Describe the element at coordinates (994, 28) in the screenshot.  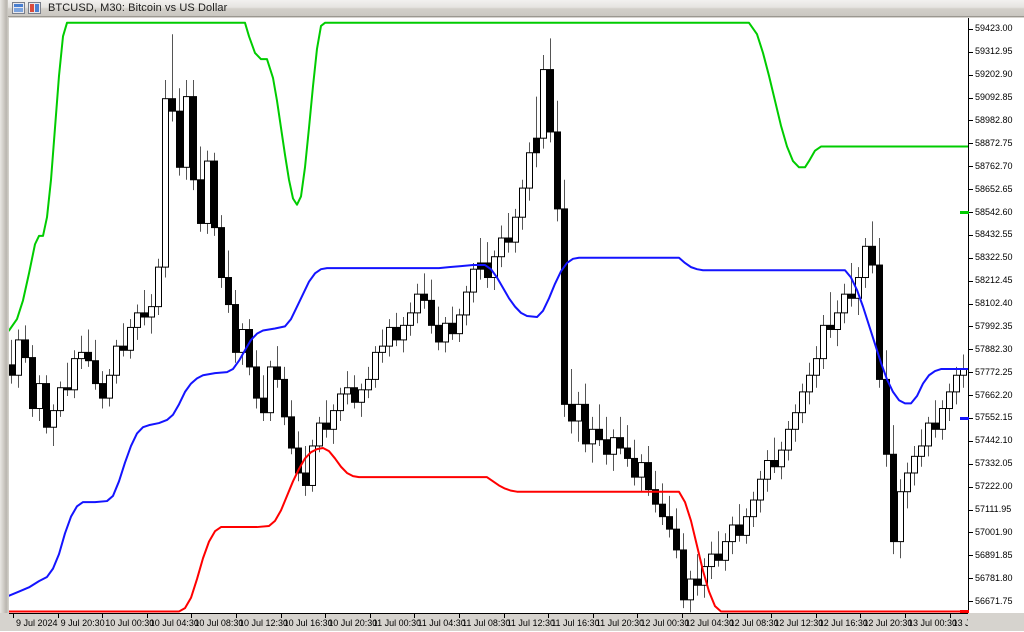
I see `price-tick-label: 59423.00` at that location.